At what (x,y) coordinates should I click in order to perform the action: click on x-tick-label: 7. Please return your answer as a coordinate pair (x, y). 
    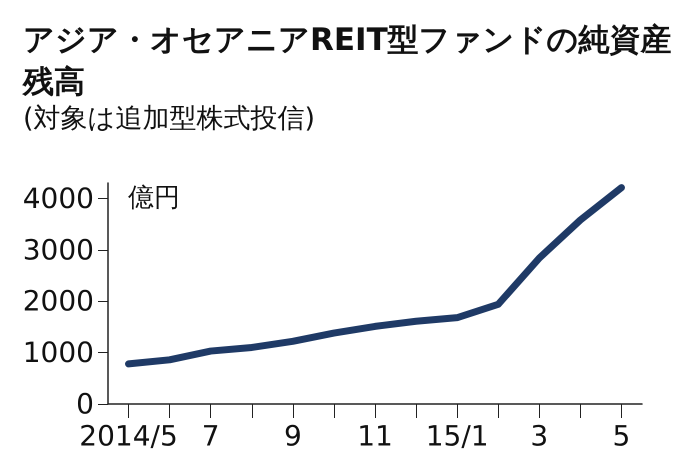
    Looking at the image, I should click on (211, 436).